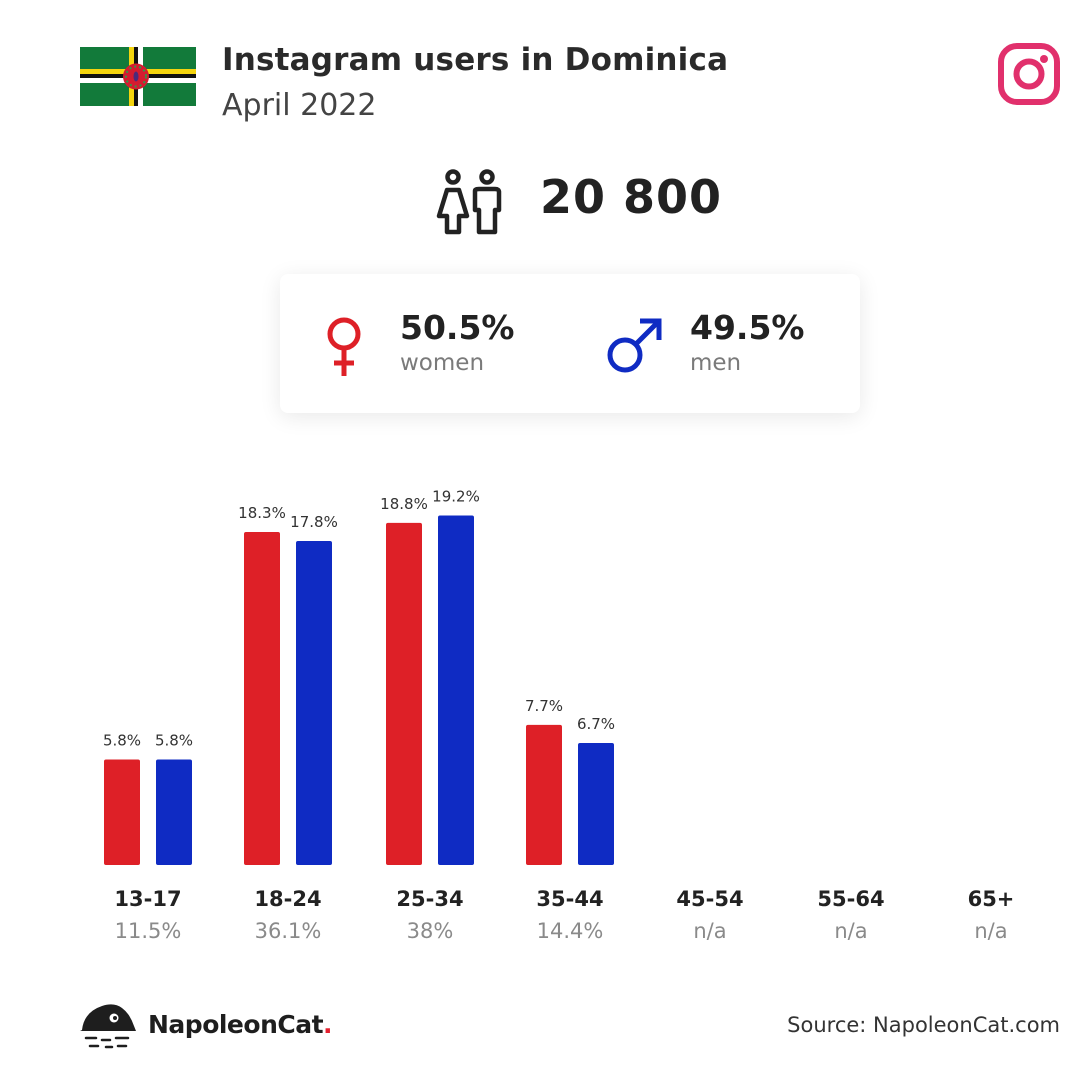  I want to click on dominica-flag-icon, so click(138, 76).